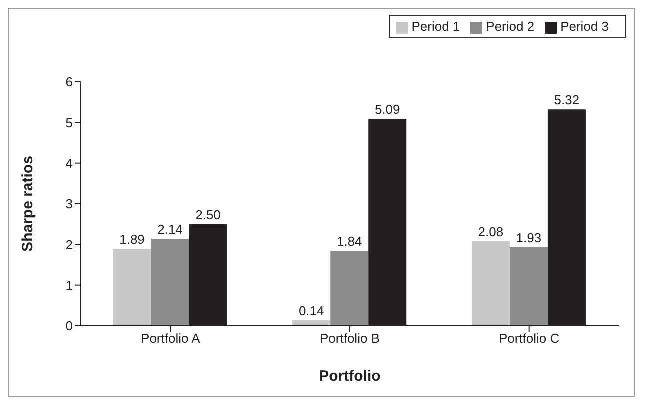  I want to click on data-label: 1.89, so click(132, 240).